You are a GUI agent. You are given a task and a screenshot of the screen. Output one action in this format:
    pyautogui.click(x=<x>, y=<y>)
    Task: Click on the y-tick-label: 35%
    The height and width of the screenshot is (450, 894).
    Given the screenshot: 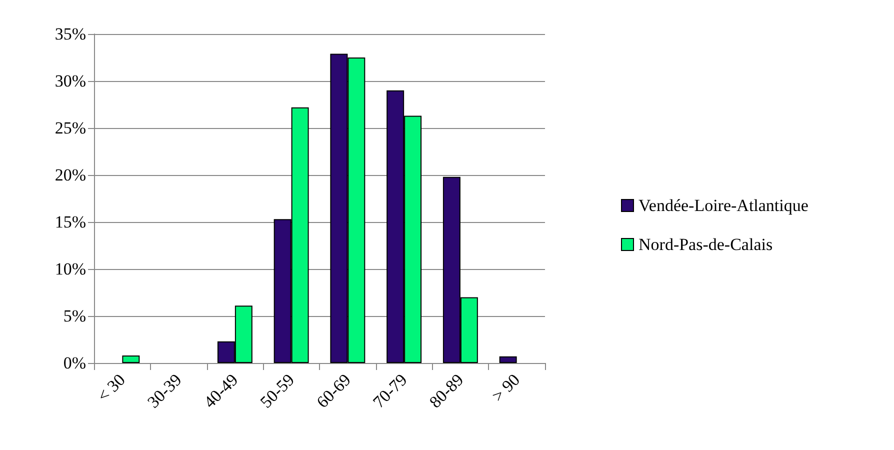 What is the action you would take?
    pyautogui.click(x=70, y=34)
    